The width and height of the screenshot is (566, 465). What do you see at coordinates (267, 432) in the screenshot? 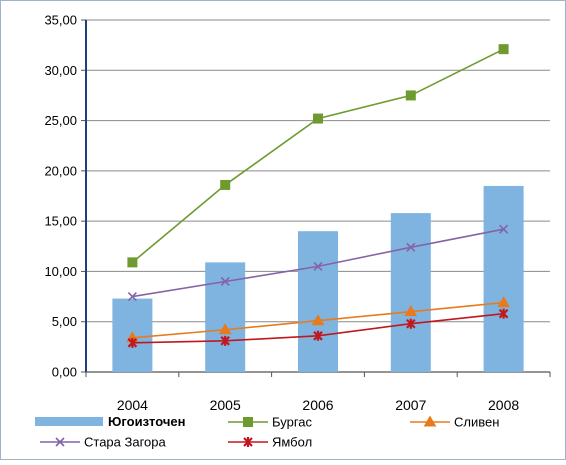
I see `legend: Югоизточен Бургас Сливен Стара Загора Ямбол` at bounding box center [267, 432].